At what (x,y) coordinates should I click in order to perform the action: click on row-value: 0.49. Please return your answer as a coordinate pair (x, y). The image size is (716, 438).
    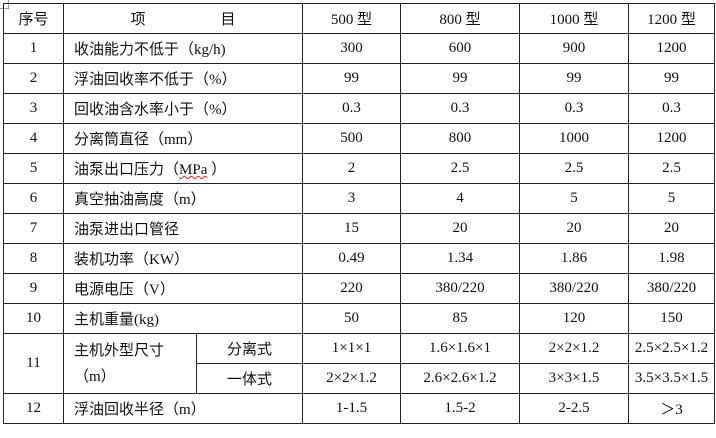
    Looking at the image, I should click on (351, 258).